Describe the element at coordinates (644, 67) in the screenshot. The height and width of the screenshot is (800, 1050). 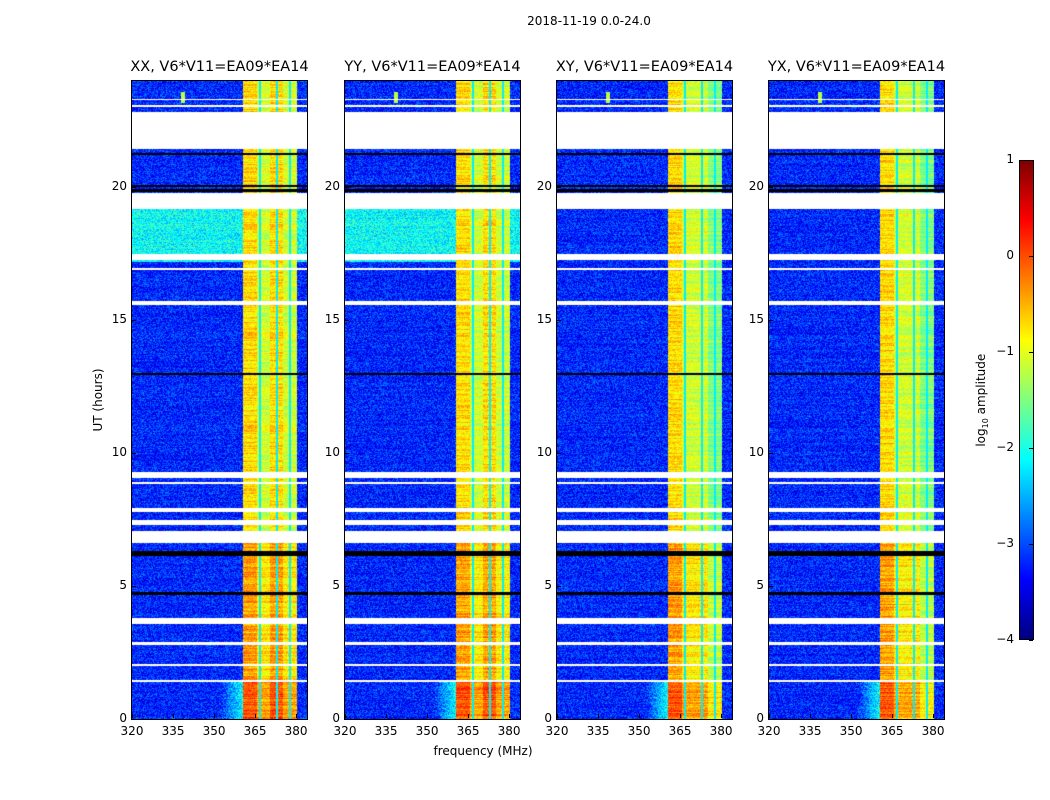
I see `panel-title: XY, V6*V11=EA09*EA14` at that location.